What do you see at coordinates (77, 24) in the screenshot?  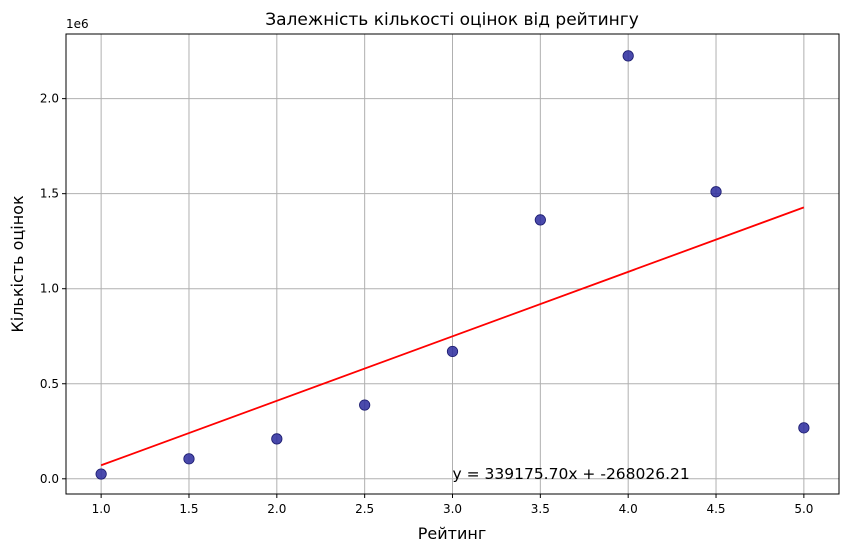 I see `y-offset-label: 1e6` at bounding box center [77, 24].